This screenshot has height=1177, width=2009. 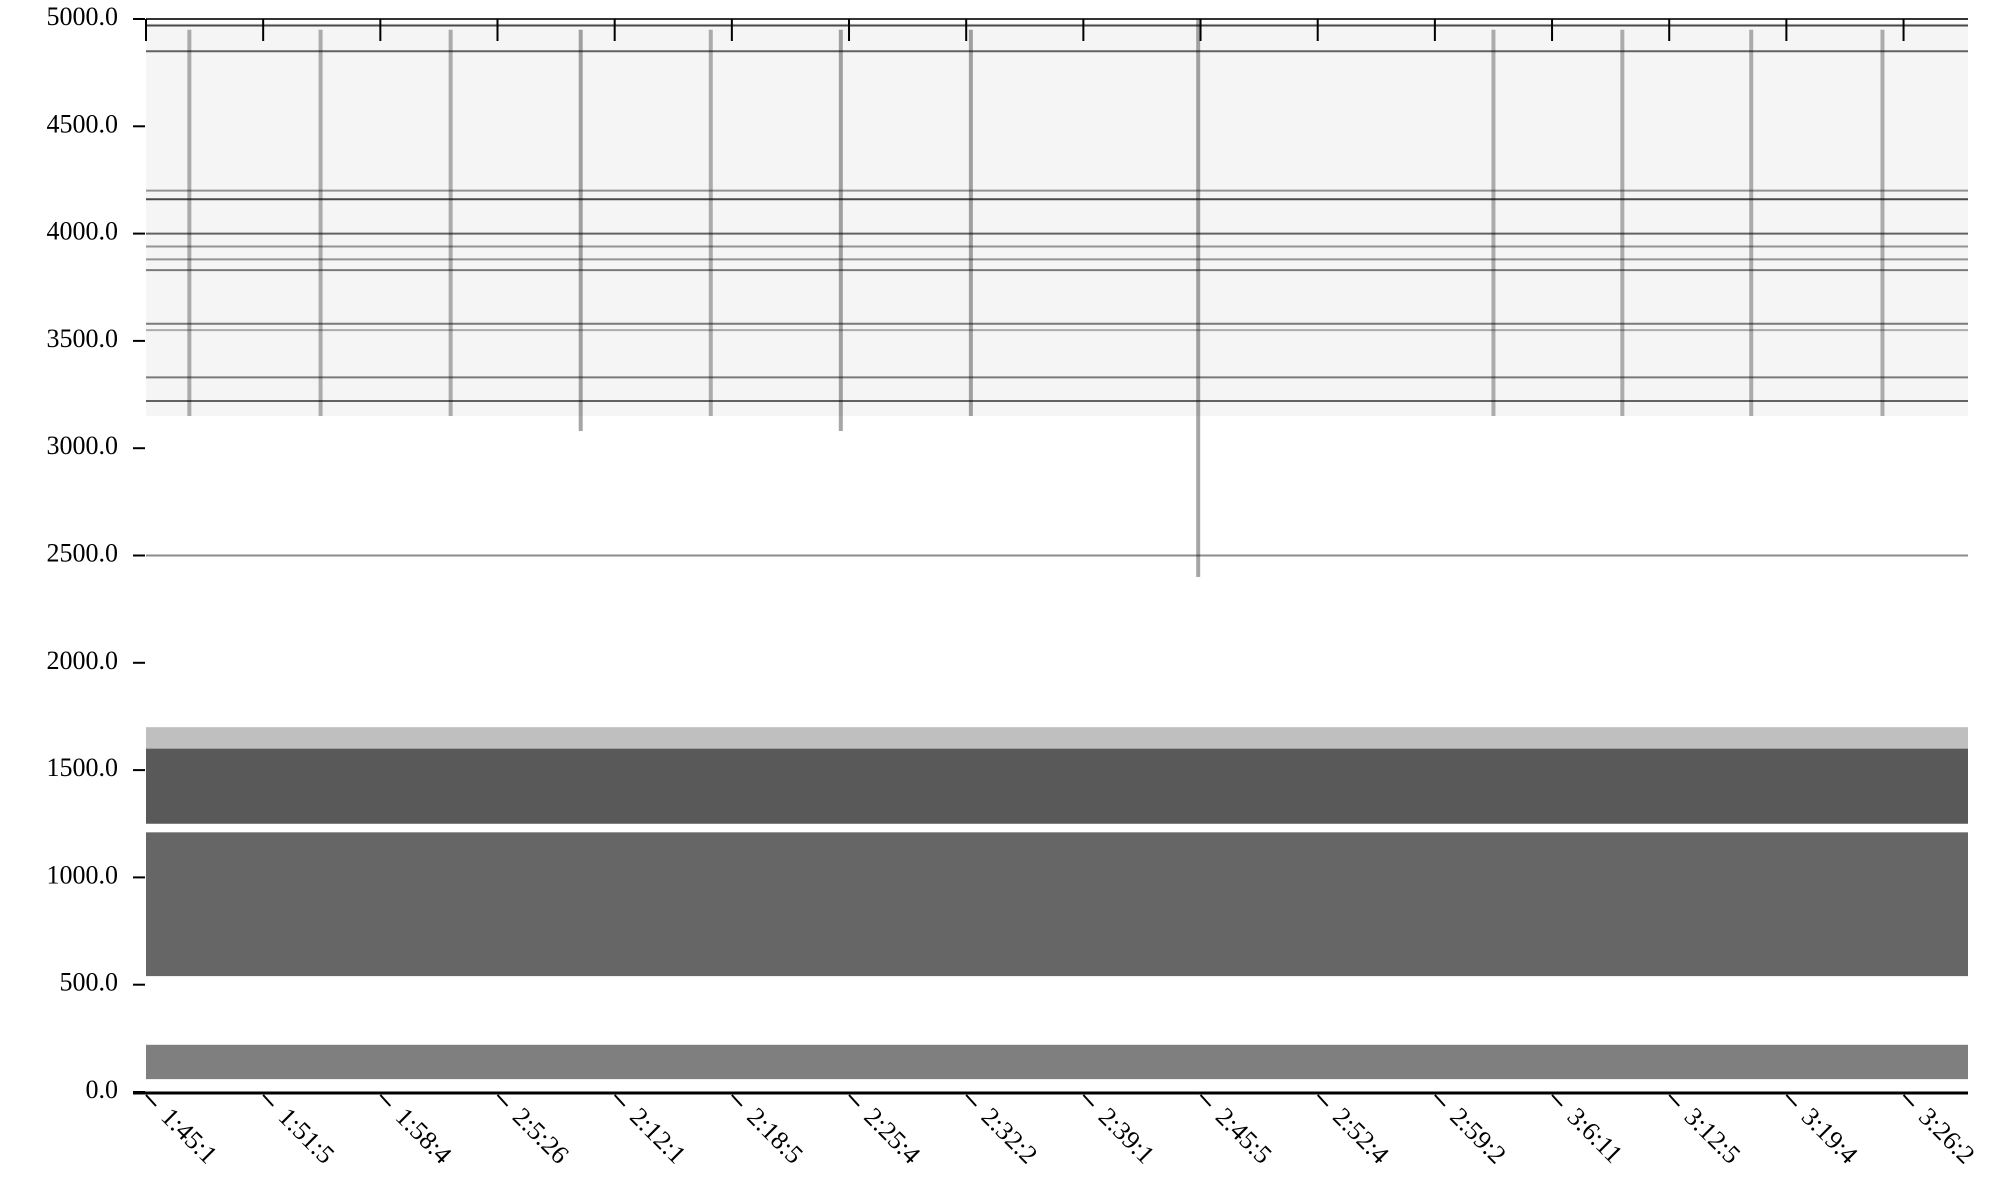 I want to click on x-tick-label: 3:26:2, so click(x=1946, y=1135).